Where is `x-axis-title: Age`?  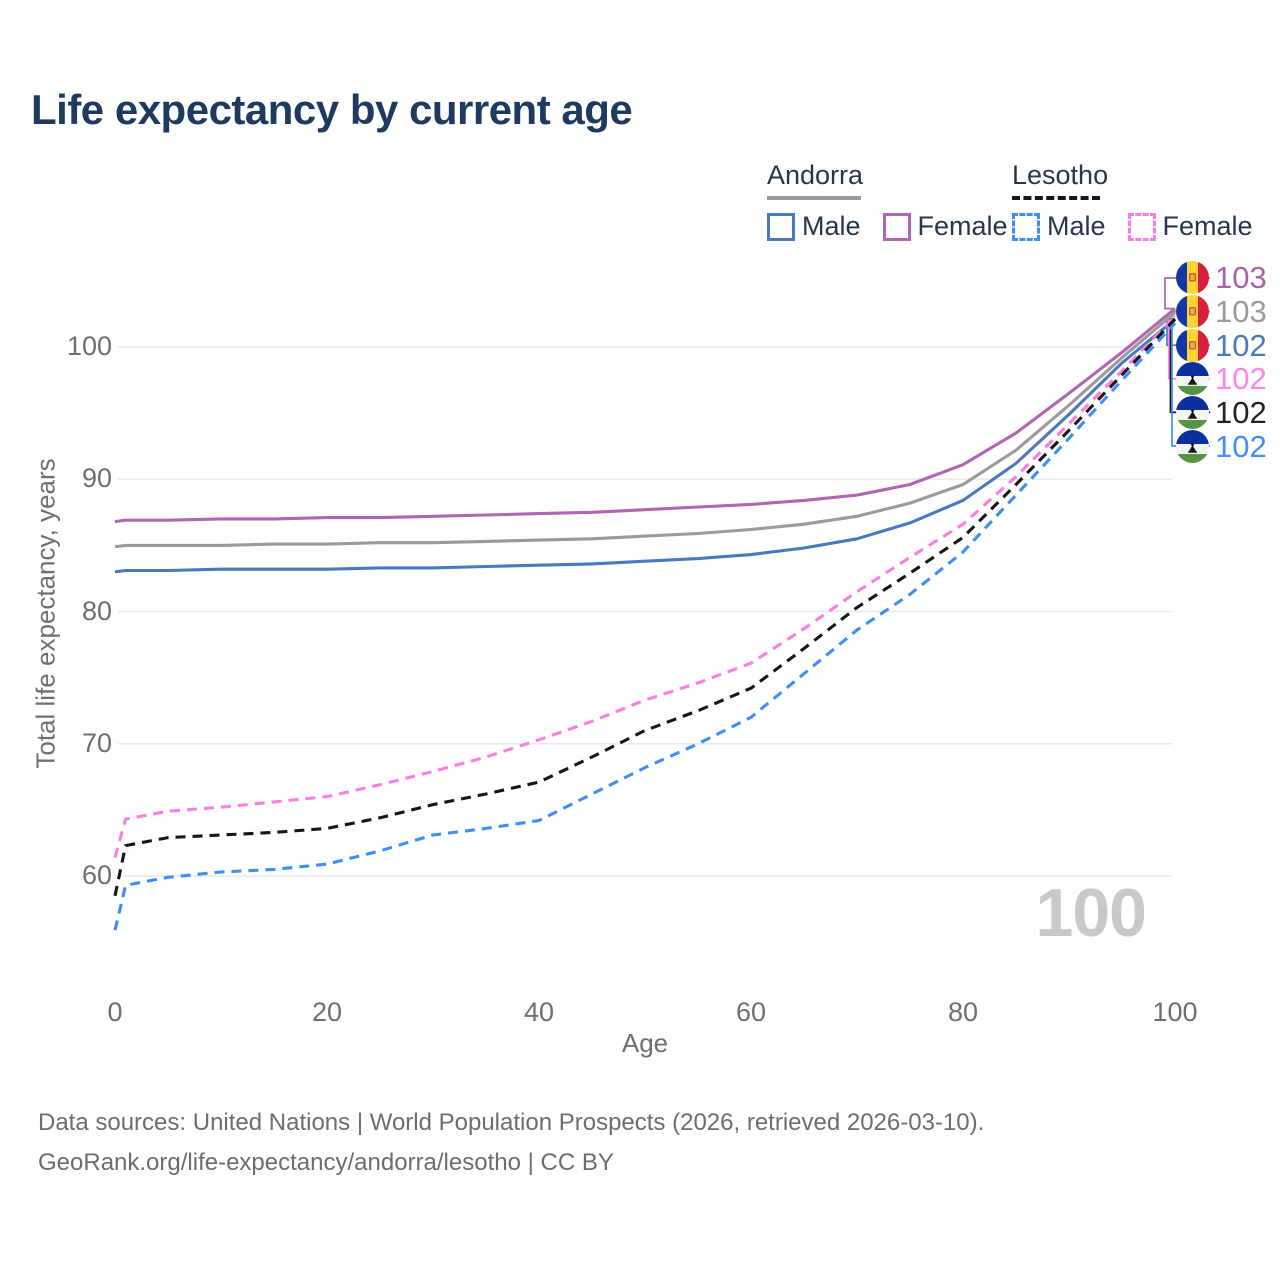
x-axis-title: Age is located at coordinates (645, 1043).